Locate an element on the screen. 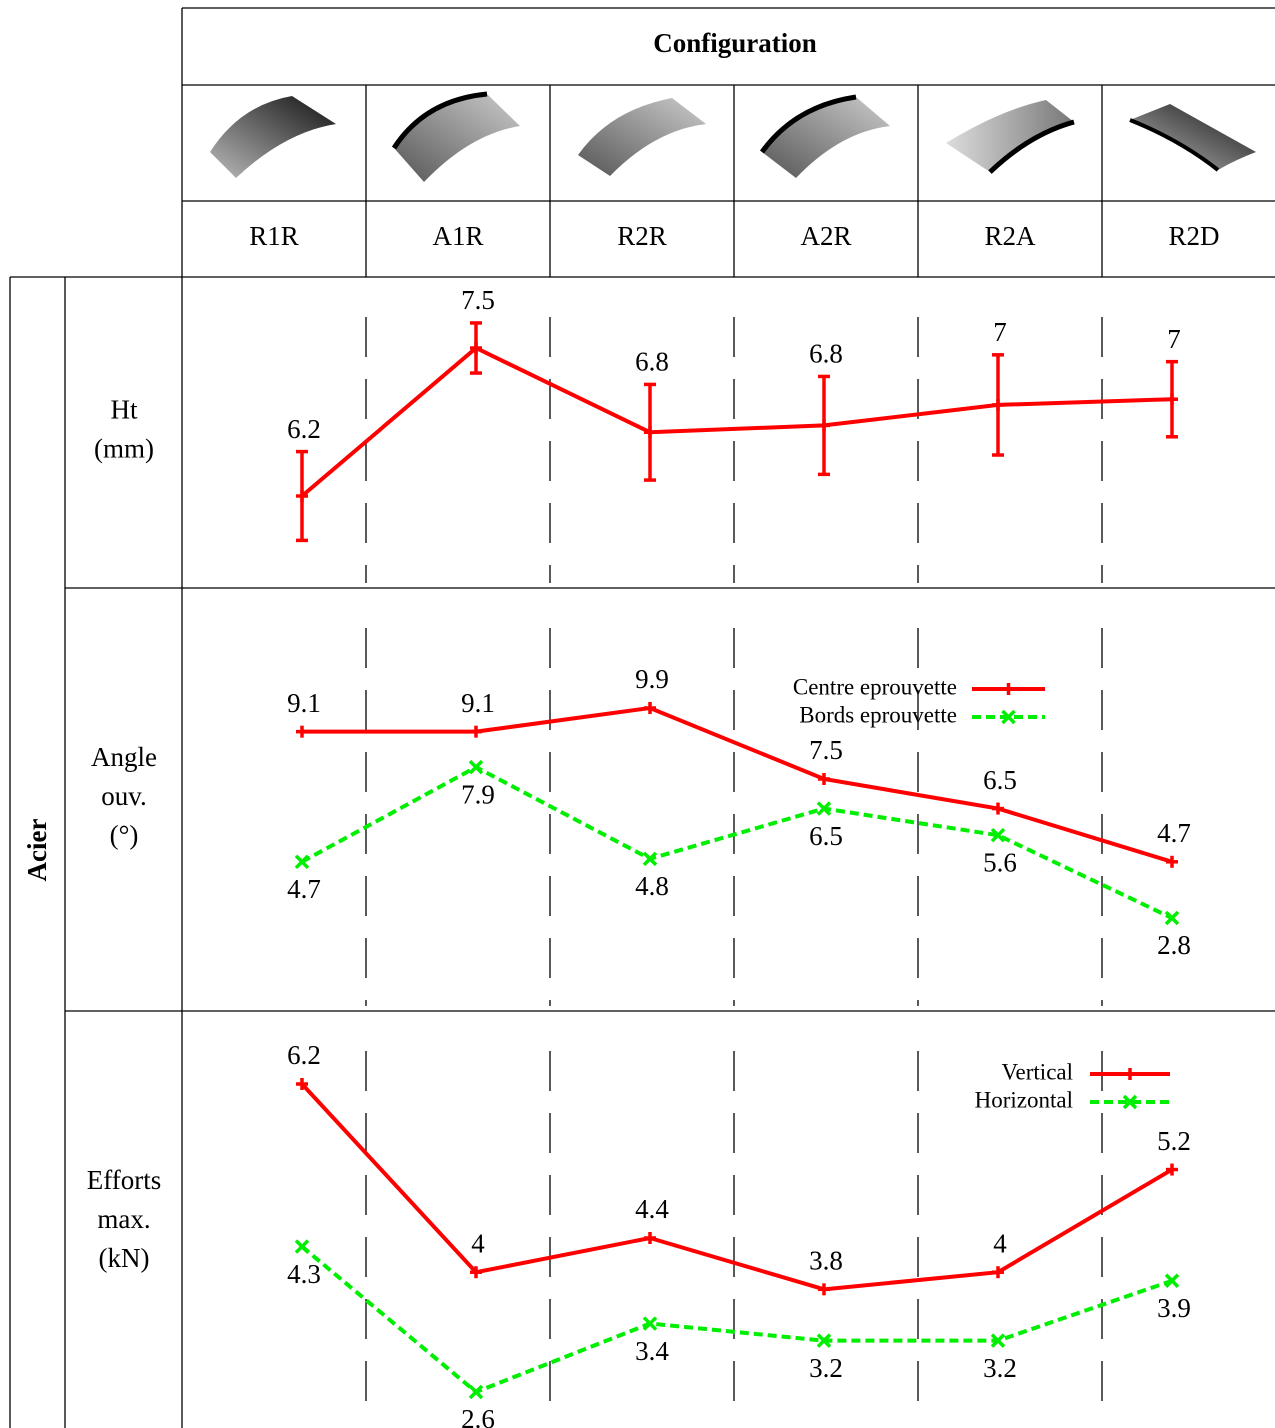  data-label: 4.3 is located at coordinates (304, 1274).